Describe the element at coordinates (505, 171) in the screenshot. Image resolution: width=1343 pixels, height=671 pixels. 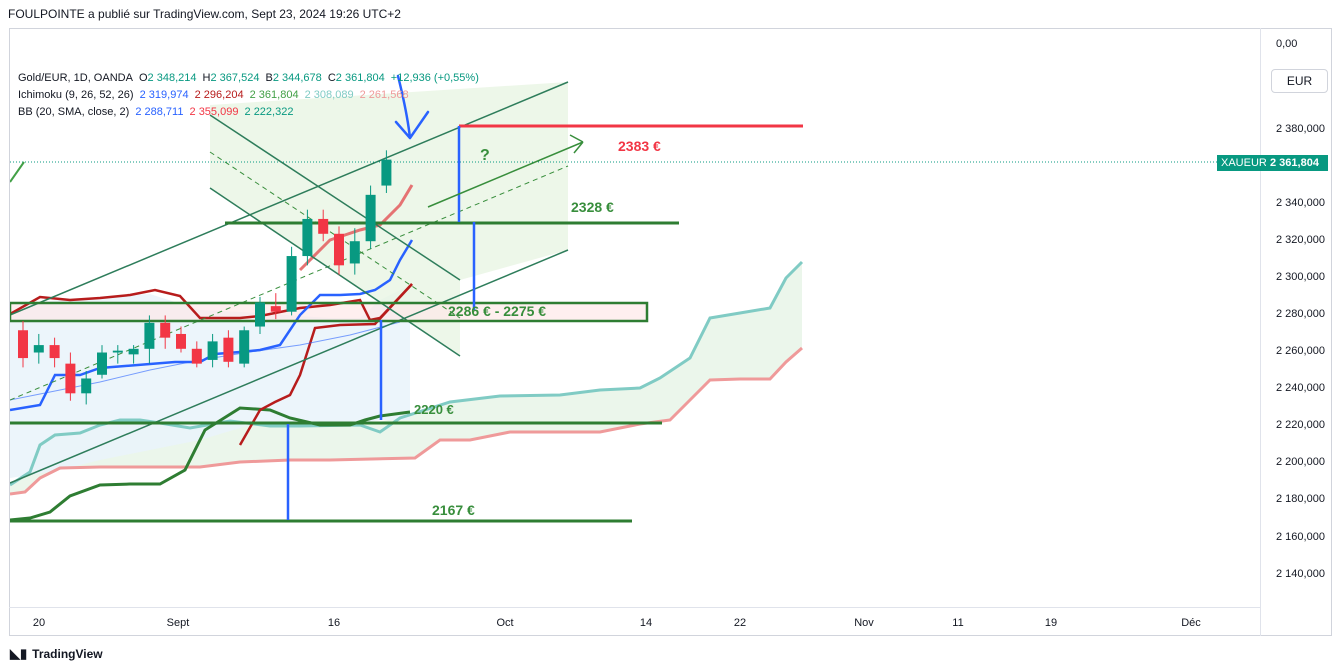
I see `target-arrow` at that location.